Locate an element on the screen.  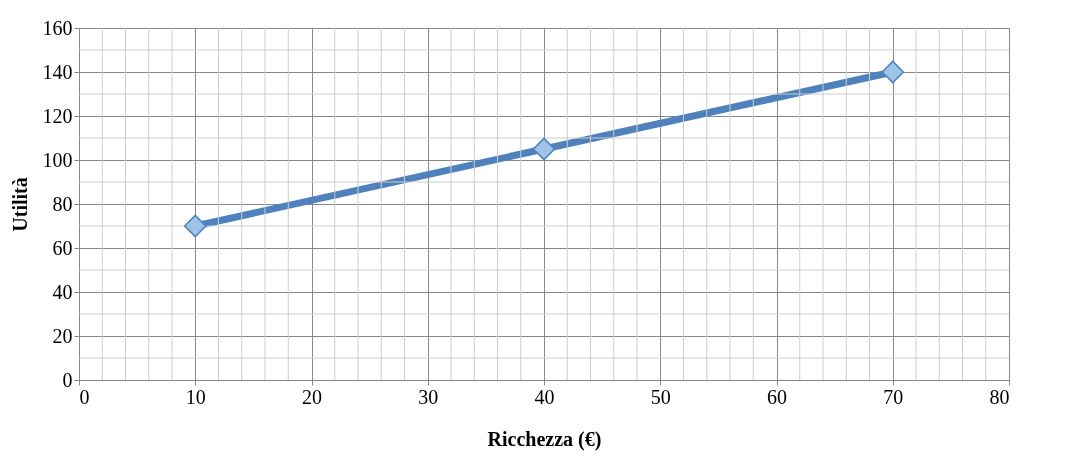
x-tick-label: 40 is located at coordinates (544, 396).